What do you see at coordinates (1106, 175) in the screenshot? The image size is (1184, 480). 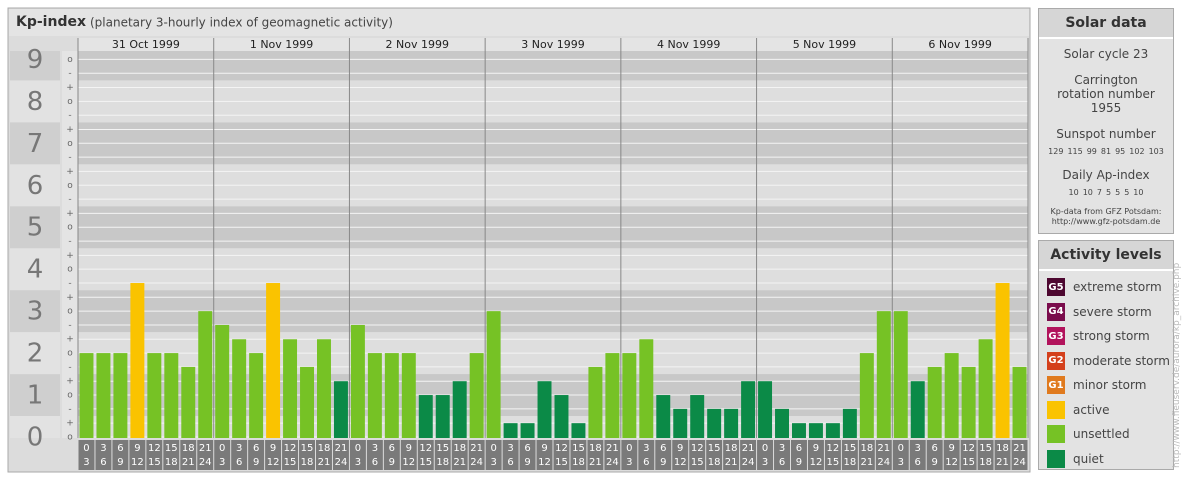 I see `ap-label: Daily Ap-index` at bounding box center [1106, 175].